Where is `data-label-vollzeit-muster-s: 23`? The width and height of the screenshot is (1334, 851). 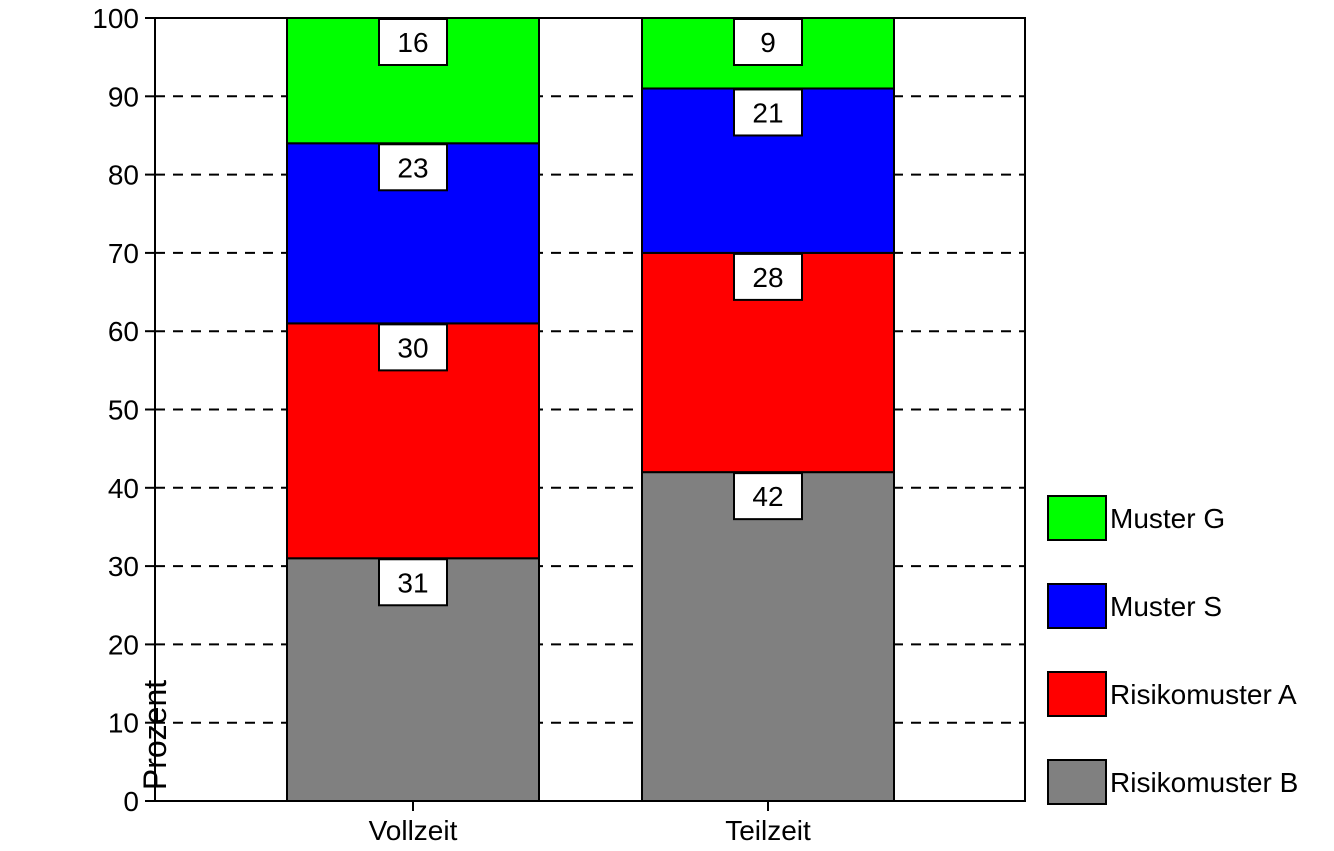 data-label-vollzeit-muster-s: 23 is located at coordinates (412, 167).